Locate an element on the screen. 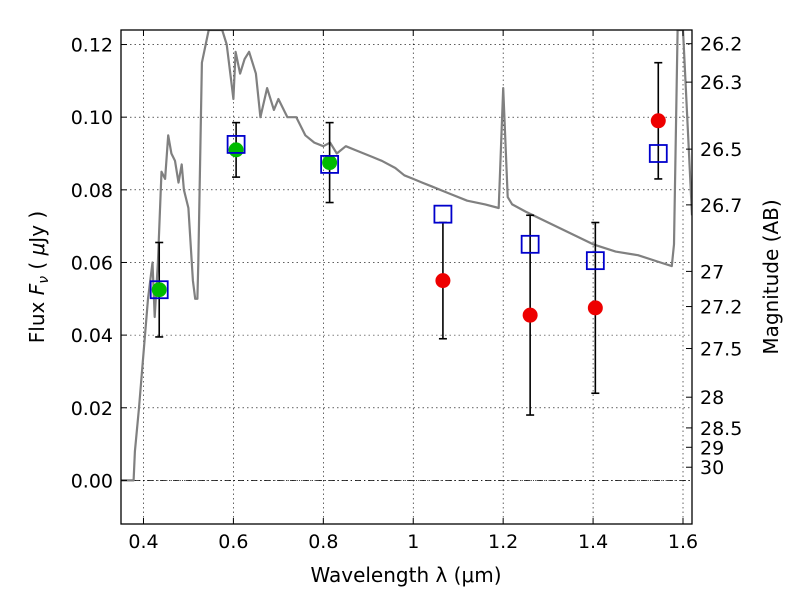  y2-tick-label: 28 is located at coordinates (712, 398).